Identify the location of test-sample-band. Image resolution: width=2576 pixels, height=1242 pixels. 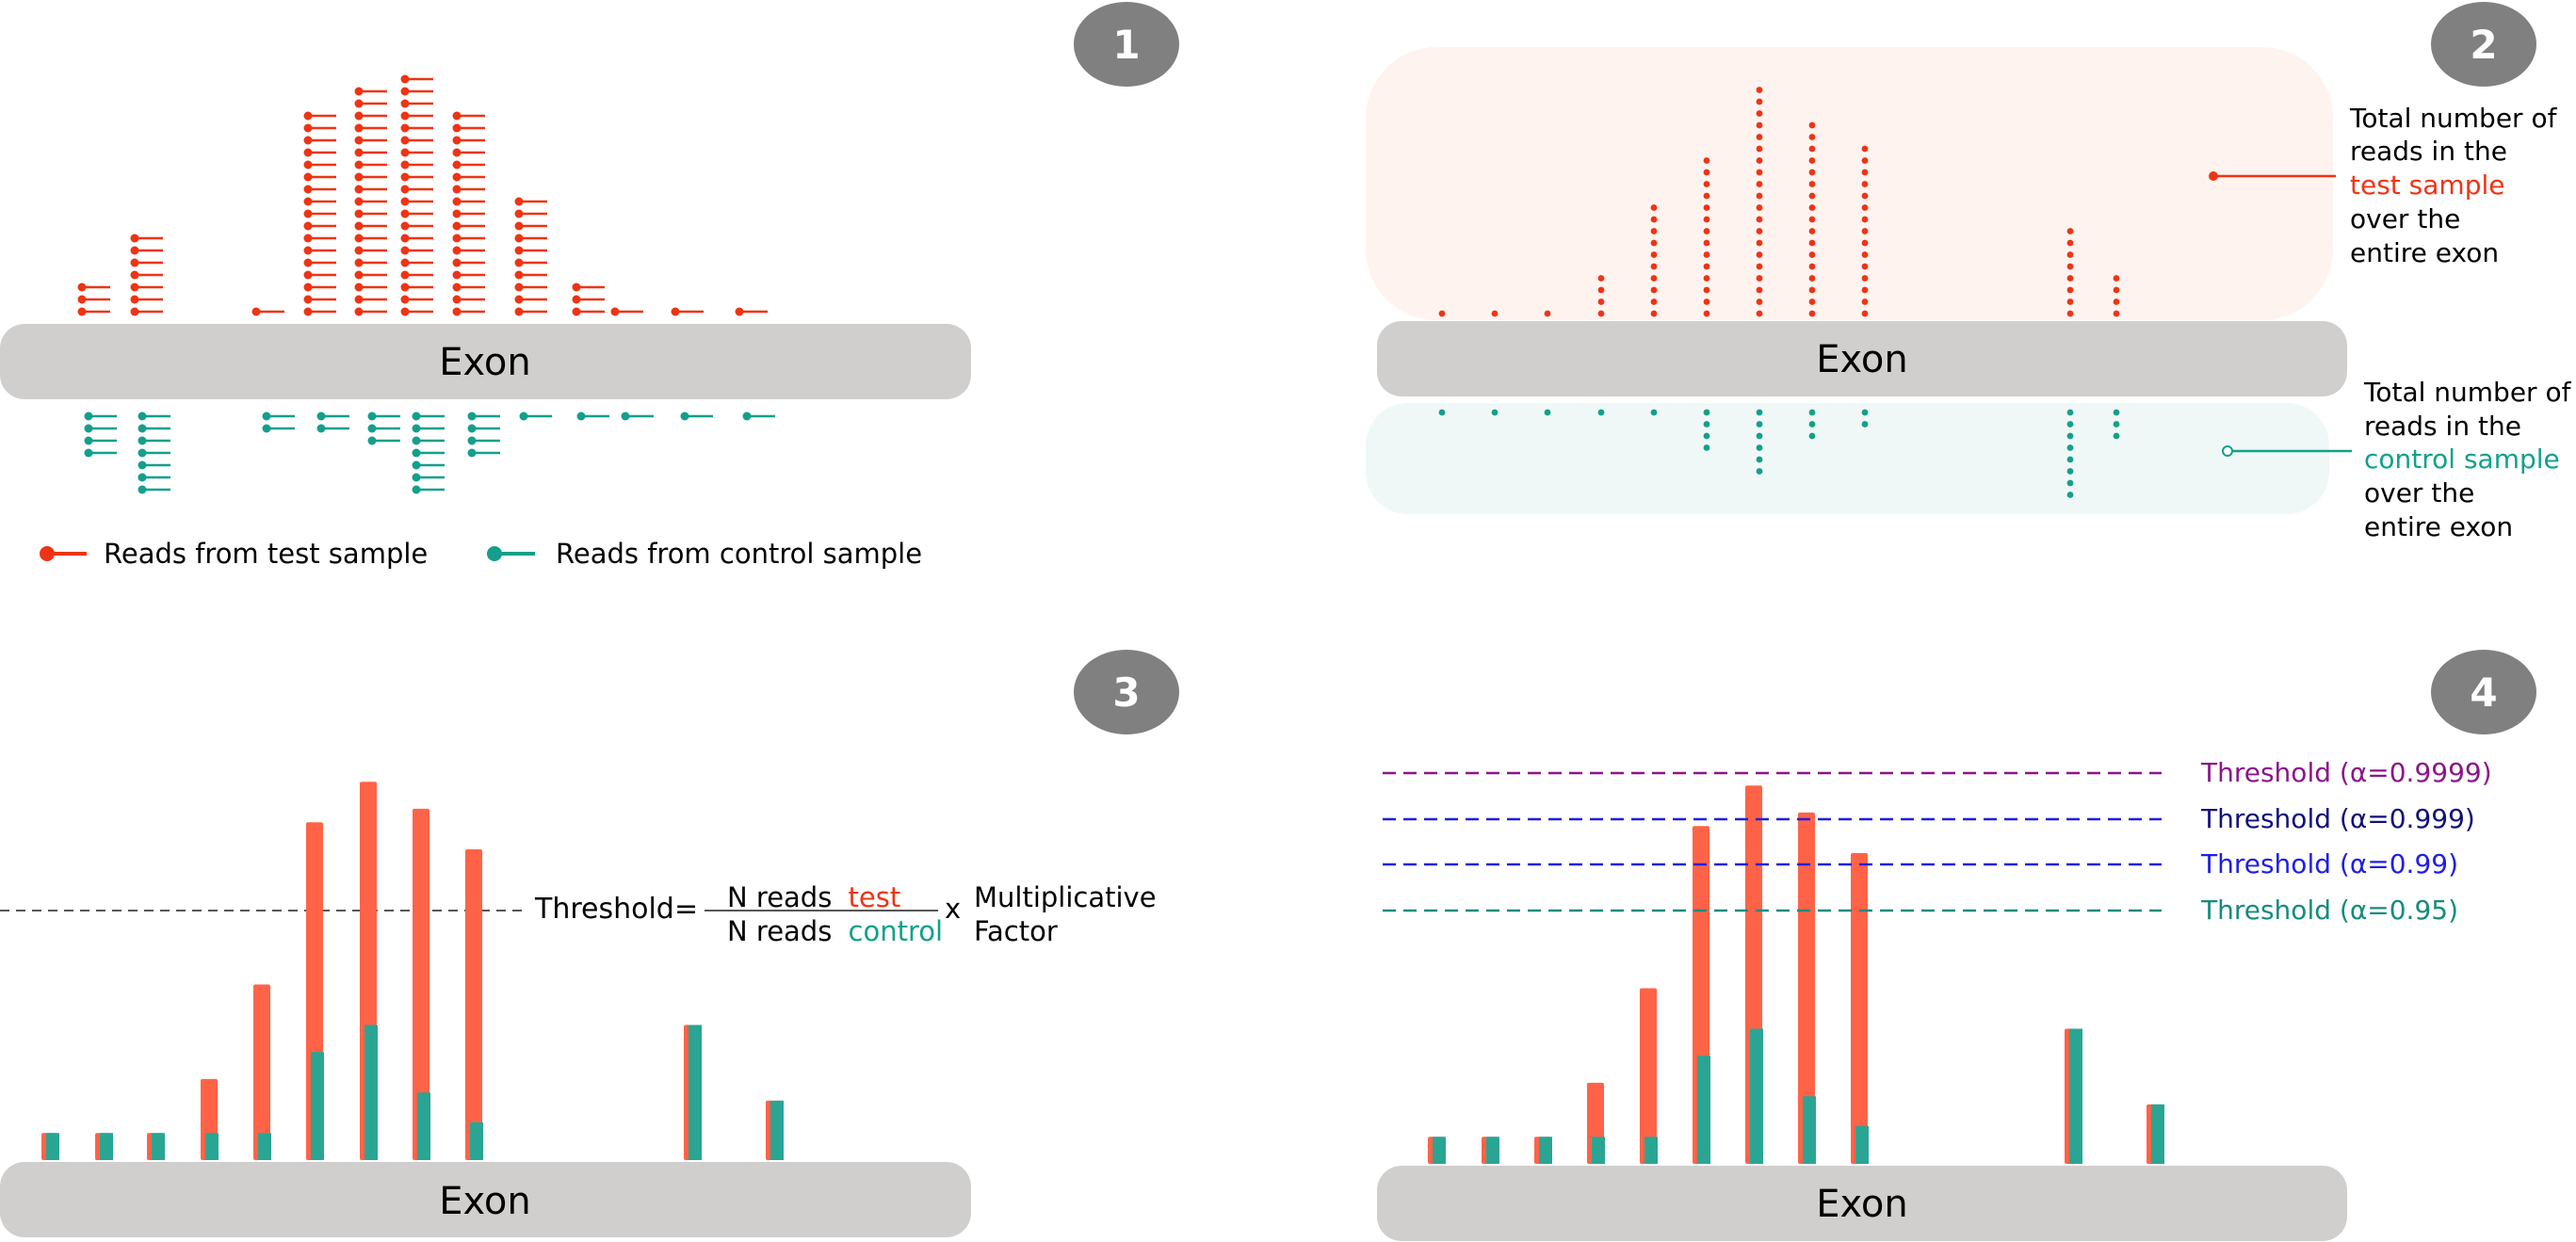
(1849, 183).